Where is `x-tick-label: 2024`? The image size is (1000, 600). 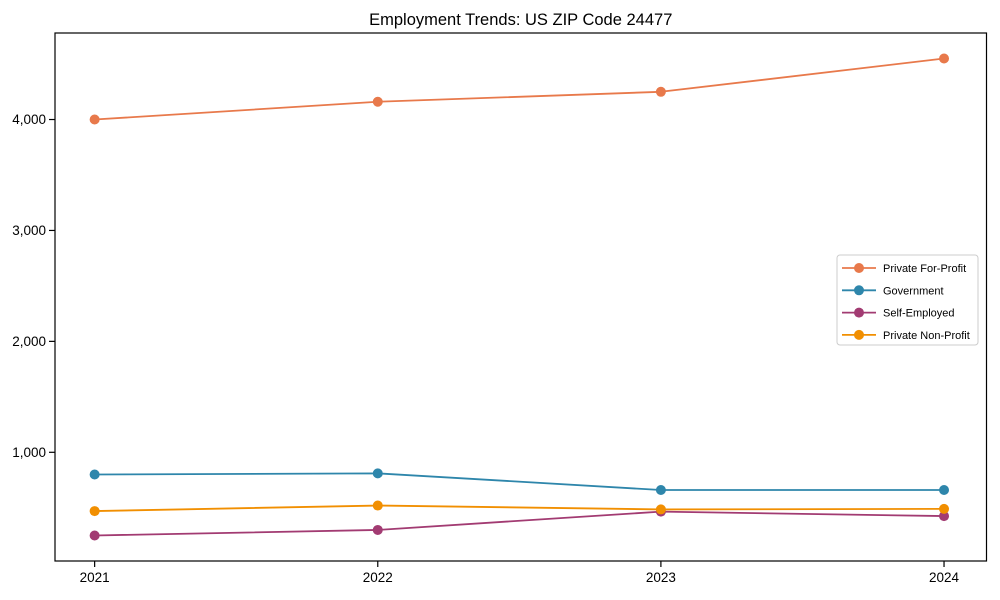 x-tick-label: 2024 is located at coordinates (944, 577).